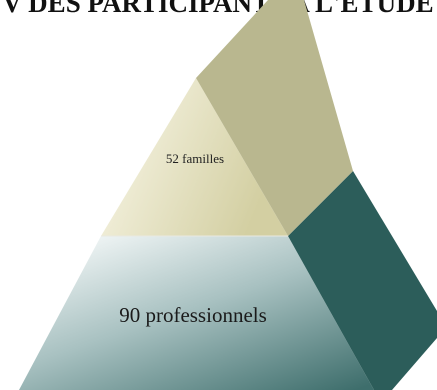  What do you see at coordinates (217, 9) in the screenshot?
I see `page-title: V DES PARTICIPANTS A L'ETUDE` at bounding box center [217, 9].